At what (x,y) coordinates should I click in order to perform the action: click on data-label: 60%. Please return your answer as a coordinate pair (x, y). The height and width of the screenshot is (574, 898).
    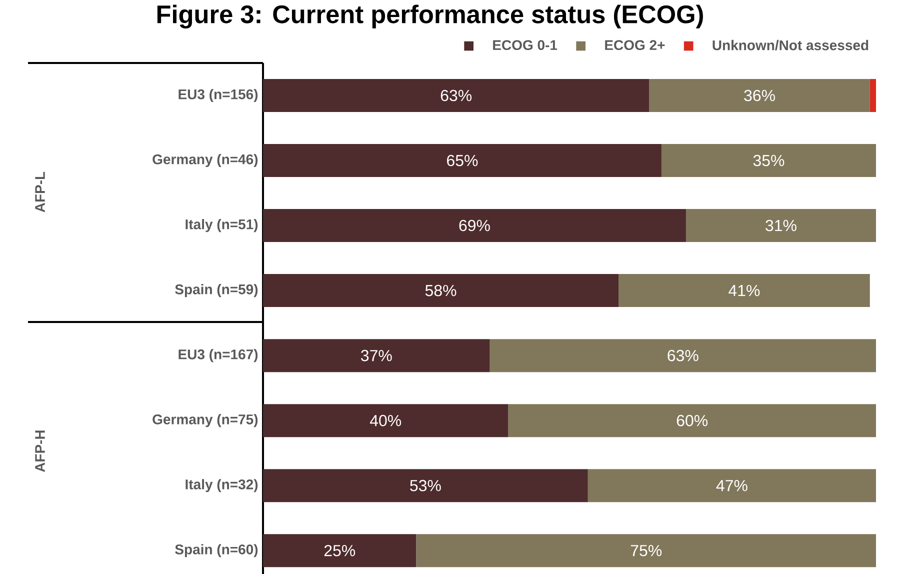
    Looking at the image, I should click on (692, 420).